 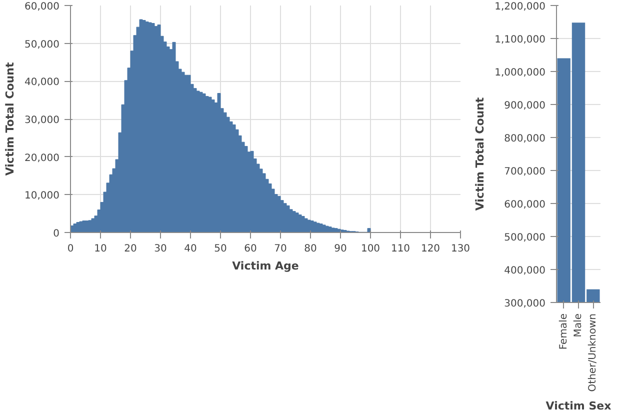 I want to click on y-tick-label: 700,000, so click(x=525, y=172).